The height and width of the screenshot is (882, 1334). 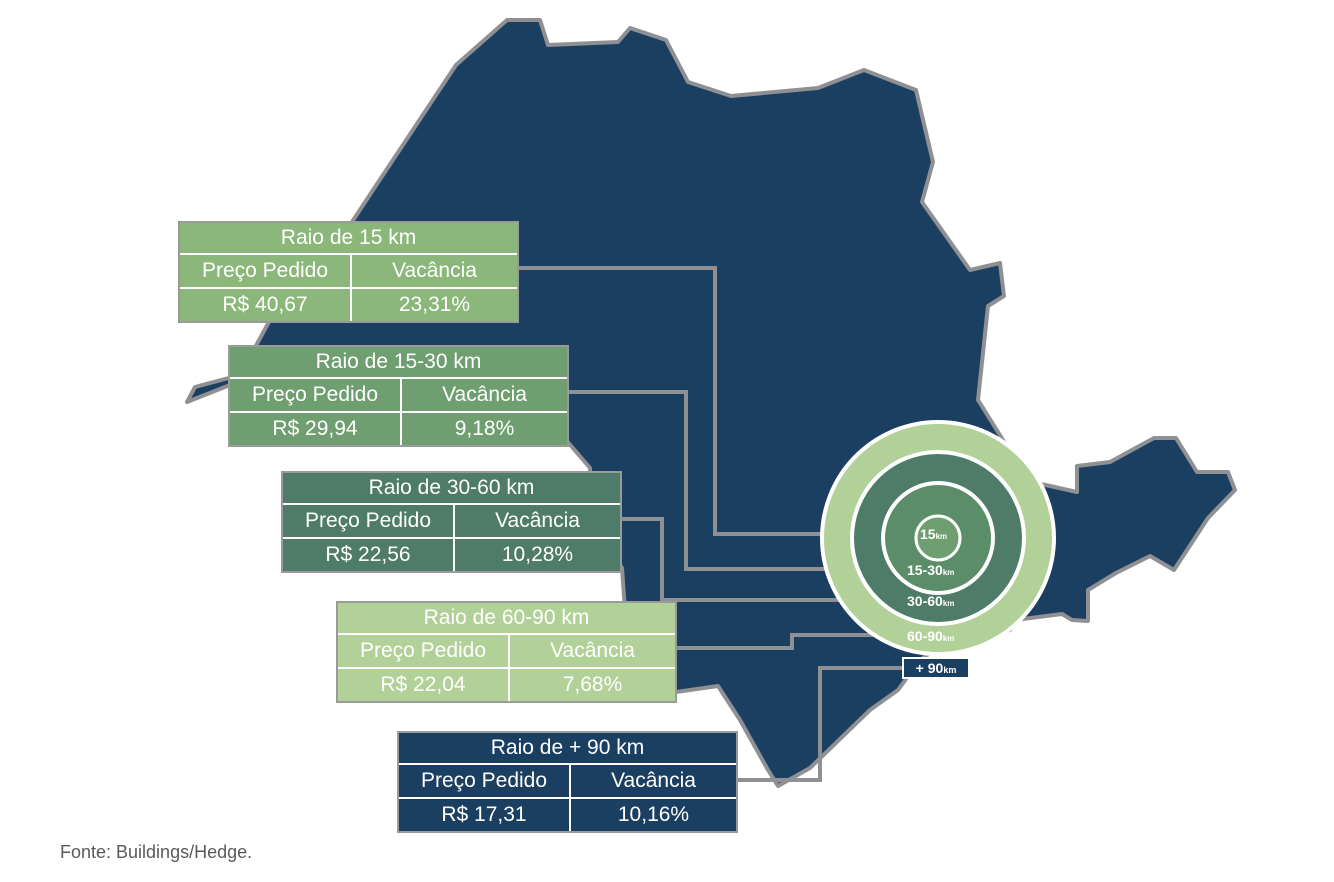 What do you see at coordinates (930, 636) in the screenshot?
I see `ring-label-60-90: 60-90km` at bounding box center [930, 636].